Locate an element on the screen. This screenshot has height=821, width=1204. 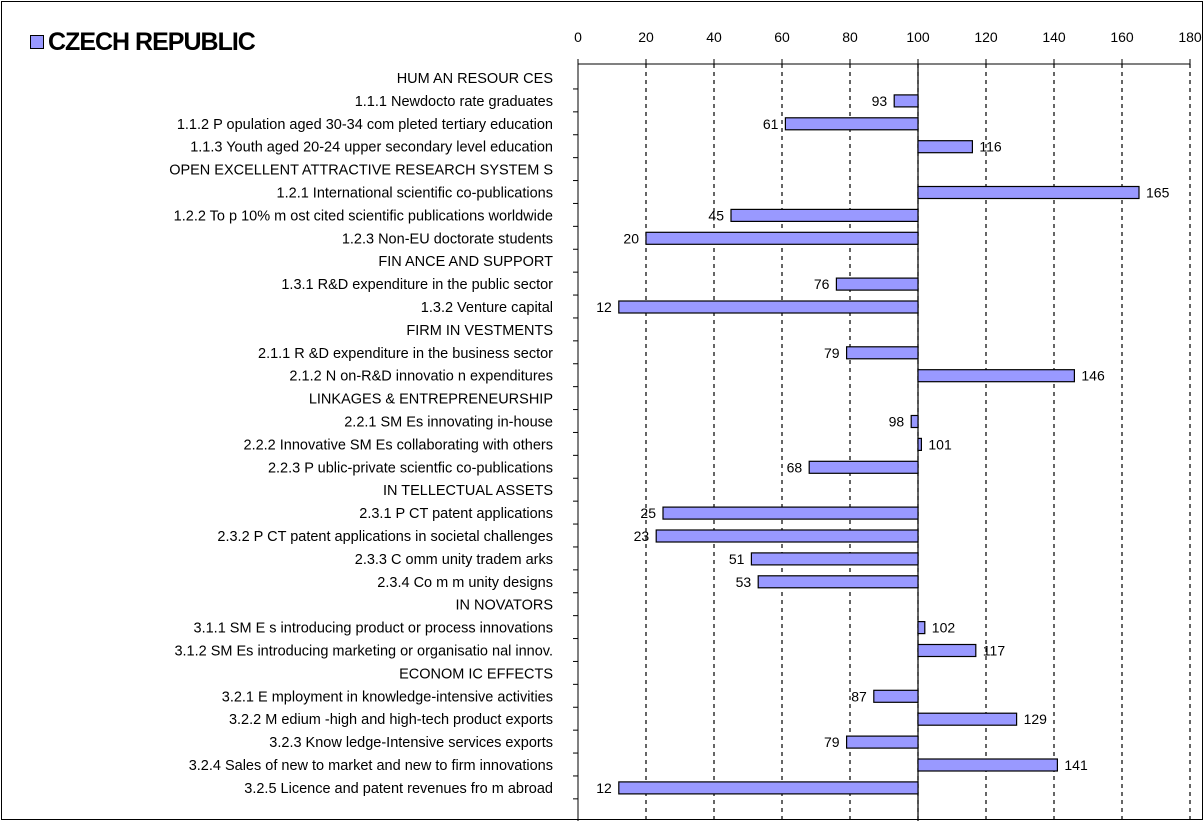
data-label: 98 is located at coordinates (897, 422).